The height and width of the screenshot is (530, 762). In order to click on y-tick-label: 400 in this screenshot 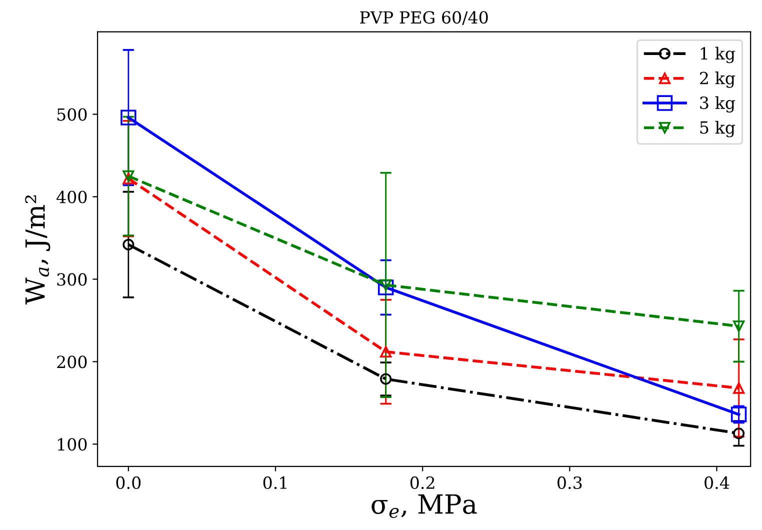, I will do `click(71, 197)`.